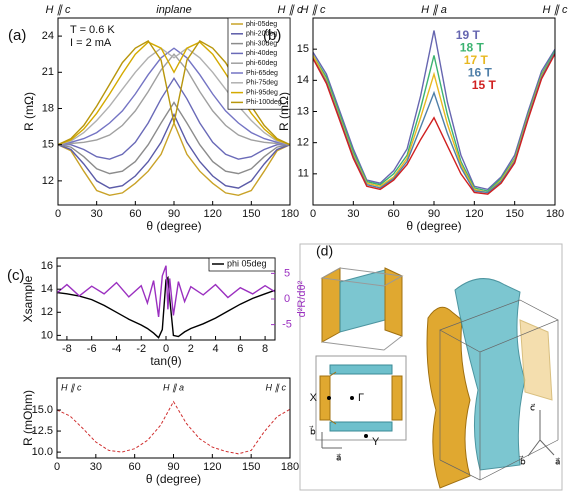 This screenshot has width=569, height=498. I want to click on legend-label: phi-60deg, so click(261, 63).